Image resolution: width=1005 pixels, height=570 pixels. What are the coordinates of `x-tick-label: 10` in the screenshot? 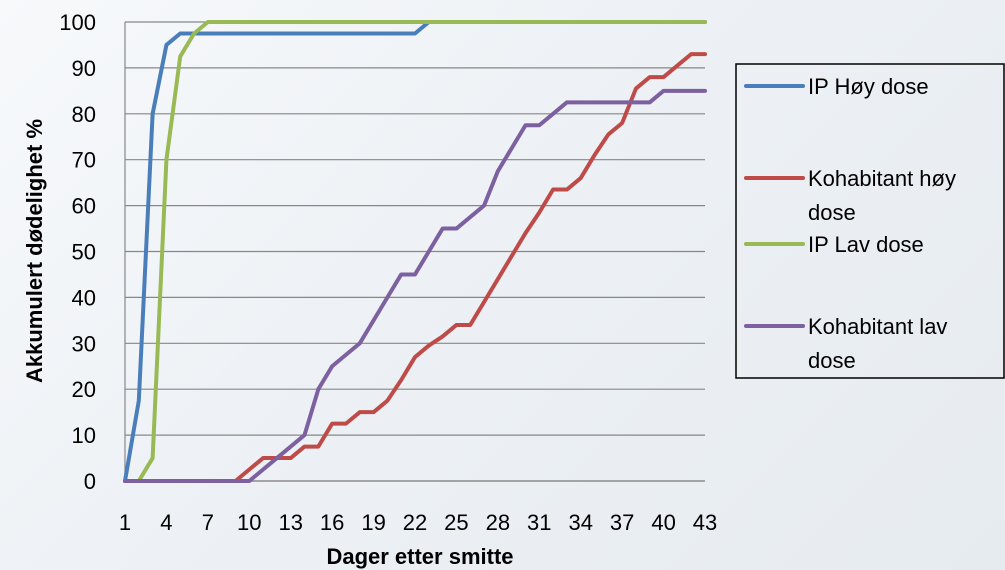 It's located at (249, 522).